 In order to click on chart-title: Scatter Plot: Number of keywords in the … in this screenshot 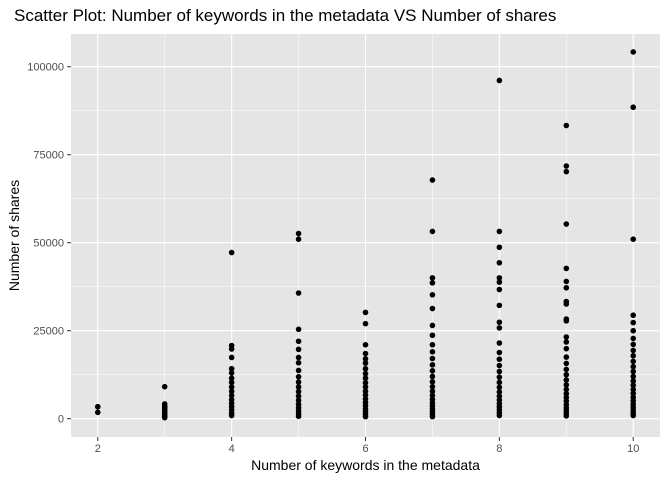, I will do `click(285, 15)`.